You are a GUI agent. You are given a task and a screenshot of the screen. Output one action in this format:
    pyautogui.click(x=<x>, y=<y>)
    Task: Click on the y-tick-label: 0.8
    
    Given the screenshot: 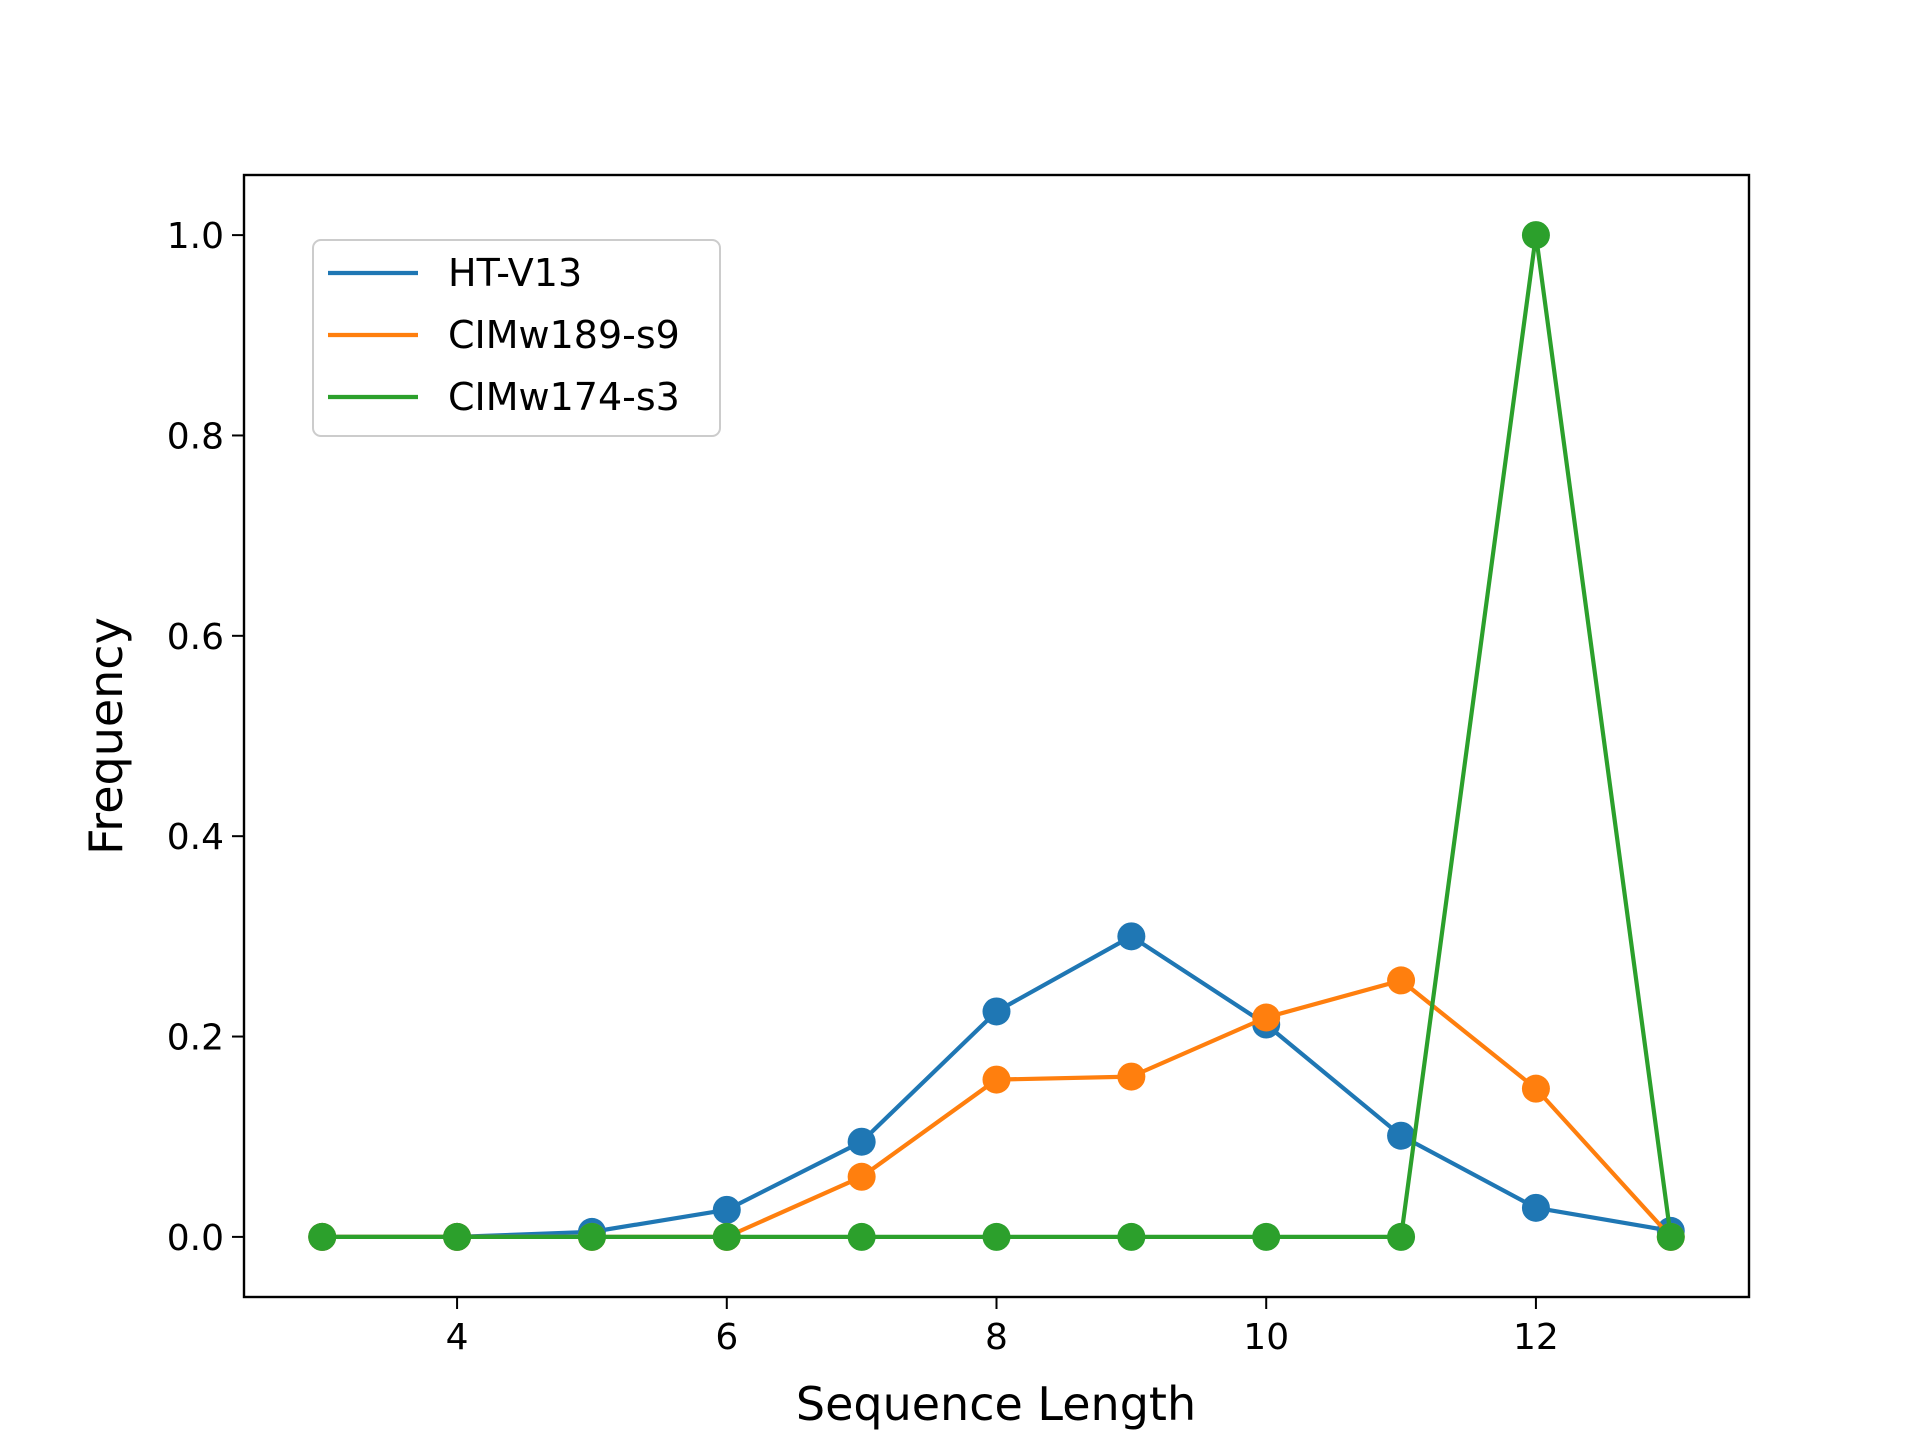 What is the action you would take?
    pyautogui.click(x=195, y=436)
    